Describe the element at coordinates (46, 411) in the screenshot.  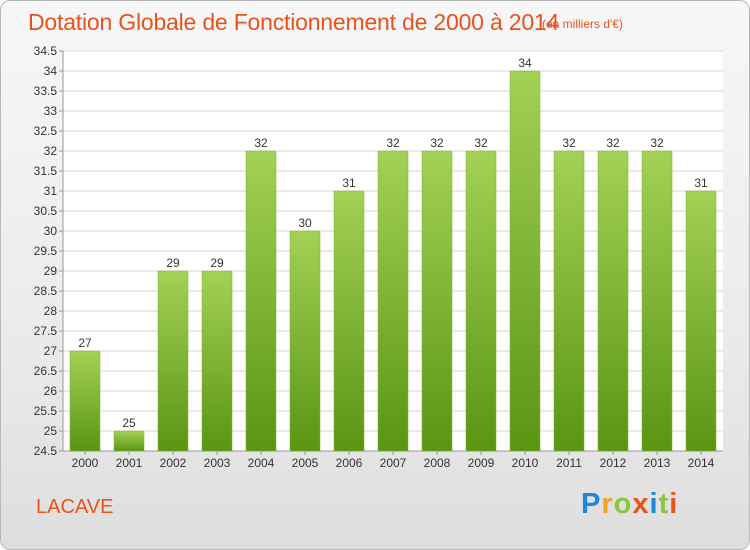
I see `y-tick-label: 25.5` at that location.